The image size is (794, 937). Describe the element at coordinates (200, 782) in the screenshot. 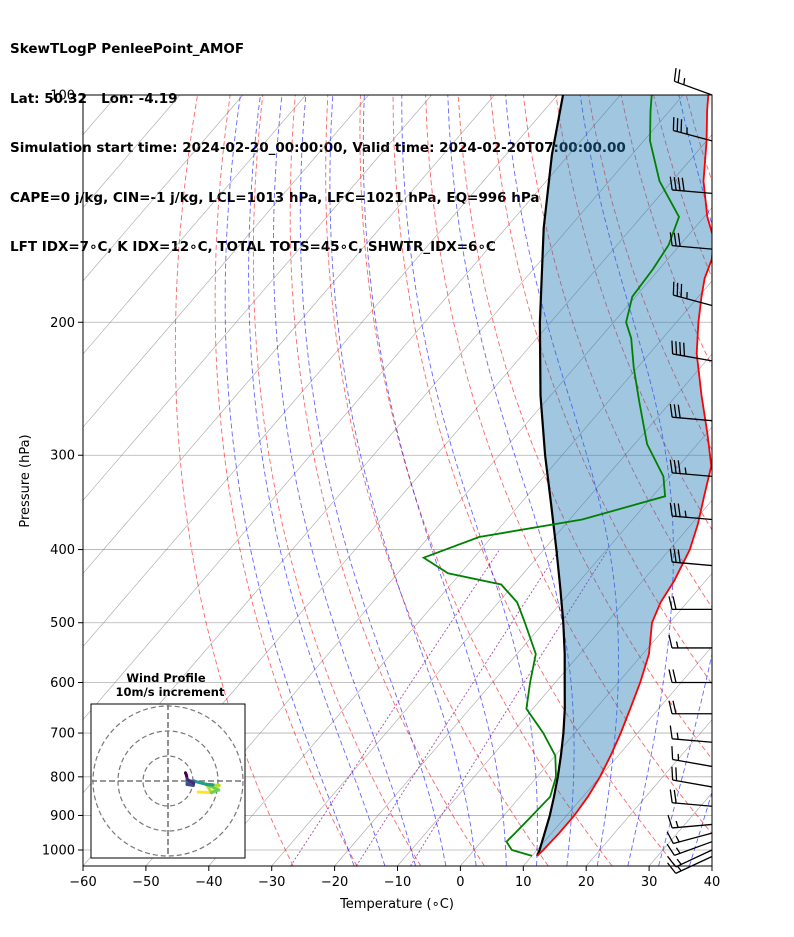

I see `hodograph-segment` at that location.